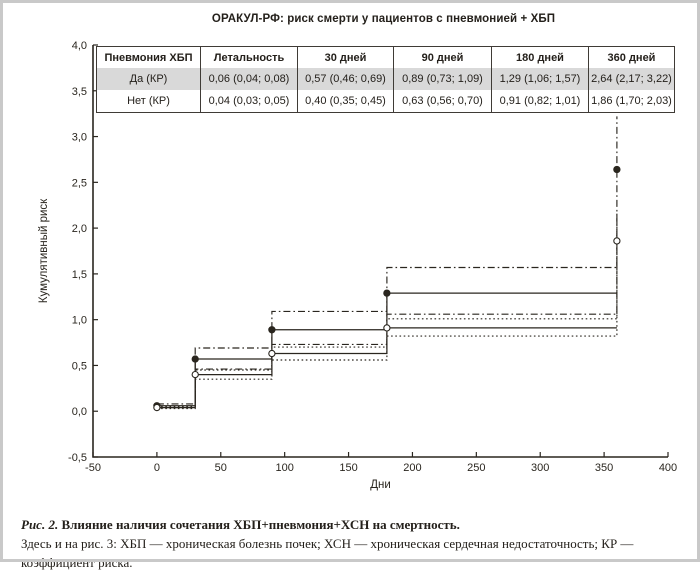 The image size is (700, 572). Describe the element at coordinates (148, 57) in the screenshot. I see `table-header-cell: Пневмония ХБП` at that location.